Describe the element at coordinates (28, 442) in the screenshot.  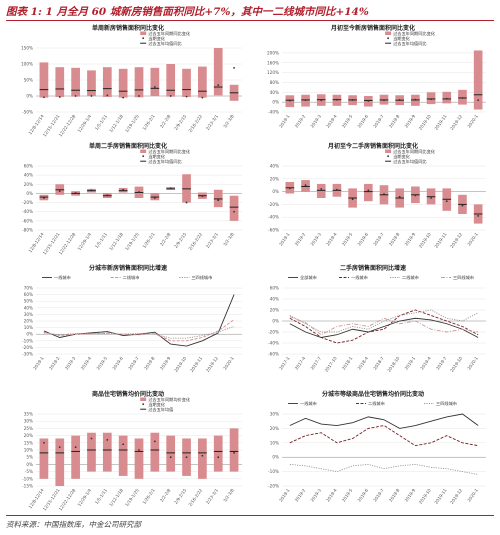
I see `y-tick-label: 15%` at that location.